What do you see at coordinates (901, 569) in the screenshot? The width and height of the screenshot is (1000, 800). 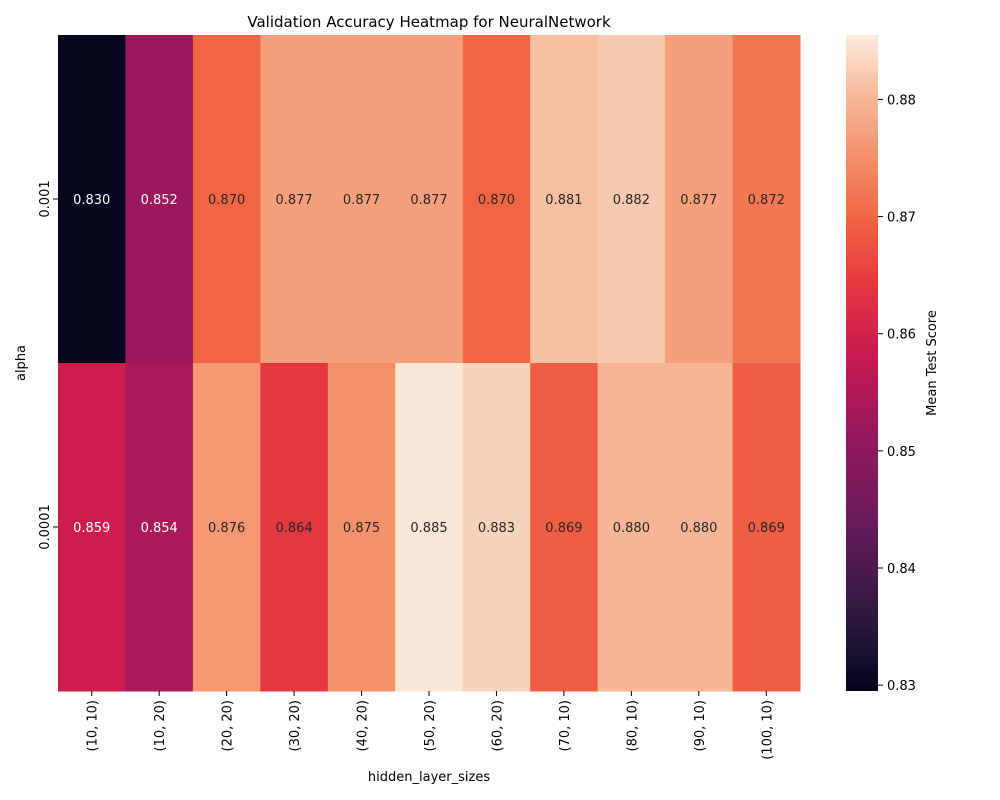 I see `colorbar-tick-label: 0.84` at bounding box center [901, 569].